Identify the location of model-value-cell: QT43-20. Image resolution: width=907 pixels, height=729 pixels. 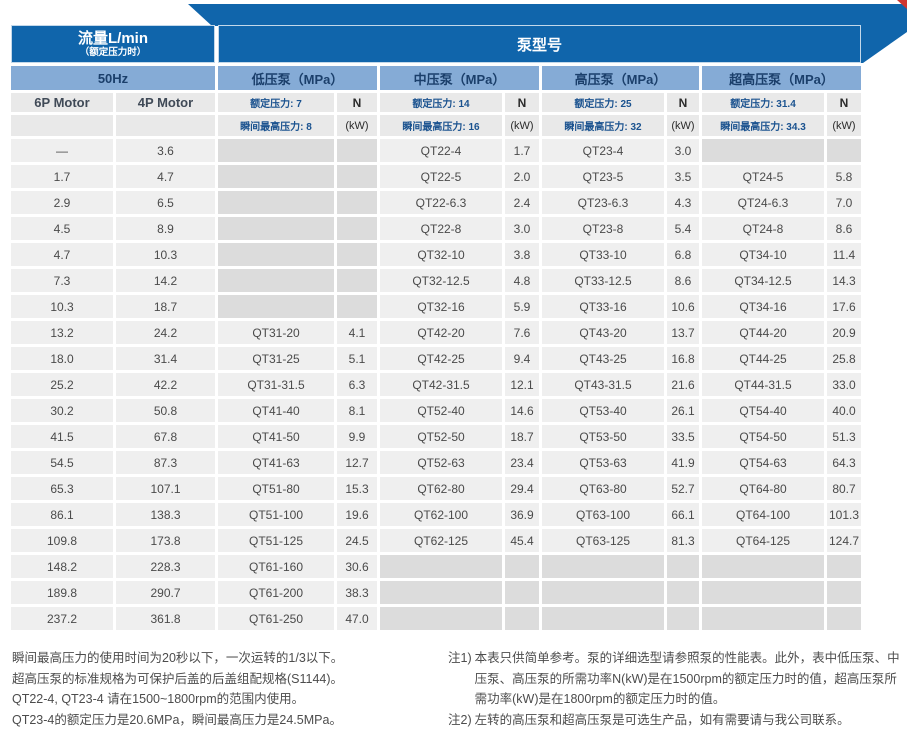
(603, 332).